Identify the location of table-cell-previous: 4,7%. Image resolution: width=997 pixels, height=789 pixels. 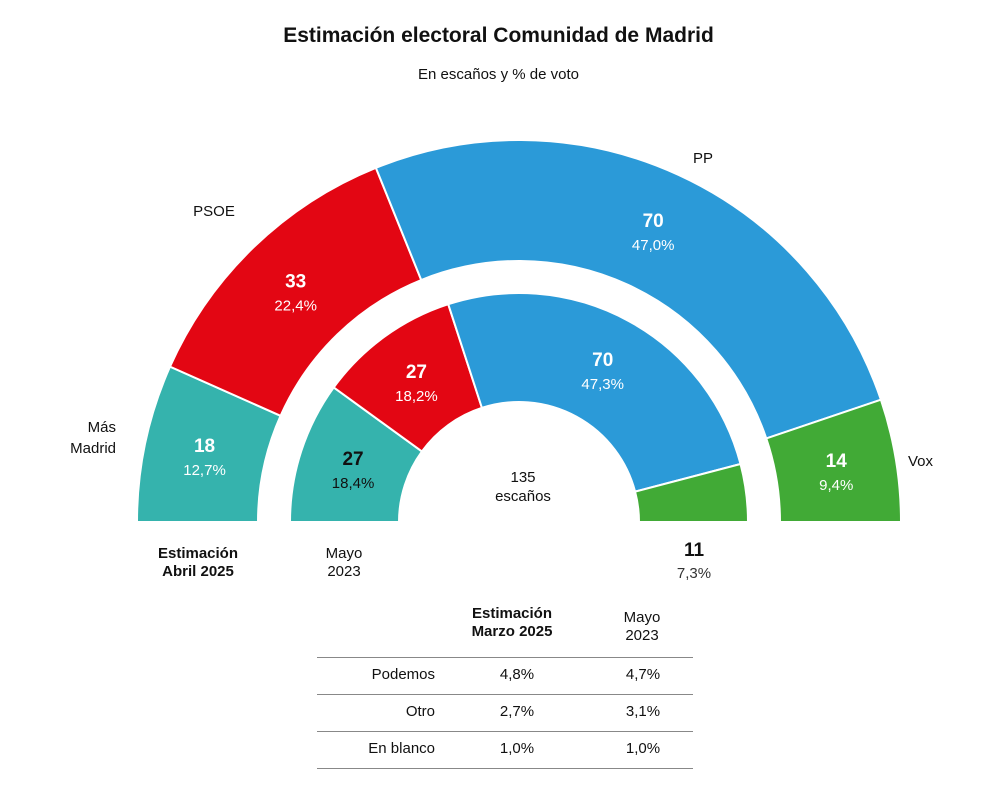
(643, 674).